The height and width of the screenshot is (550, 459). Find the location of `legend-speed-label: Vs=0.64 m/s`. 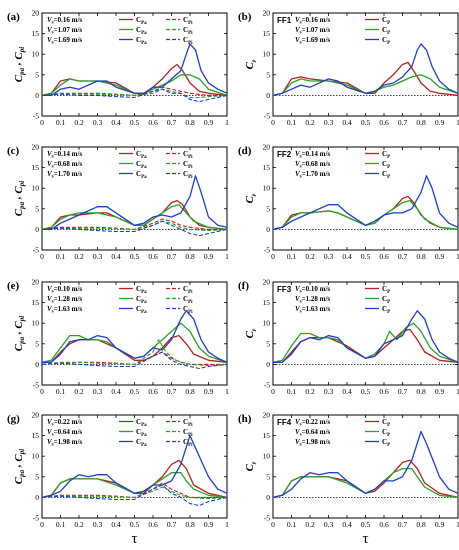

legend-speed-label: Vs=0.64 m/s is located at coordinates (312, 433).